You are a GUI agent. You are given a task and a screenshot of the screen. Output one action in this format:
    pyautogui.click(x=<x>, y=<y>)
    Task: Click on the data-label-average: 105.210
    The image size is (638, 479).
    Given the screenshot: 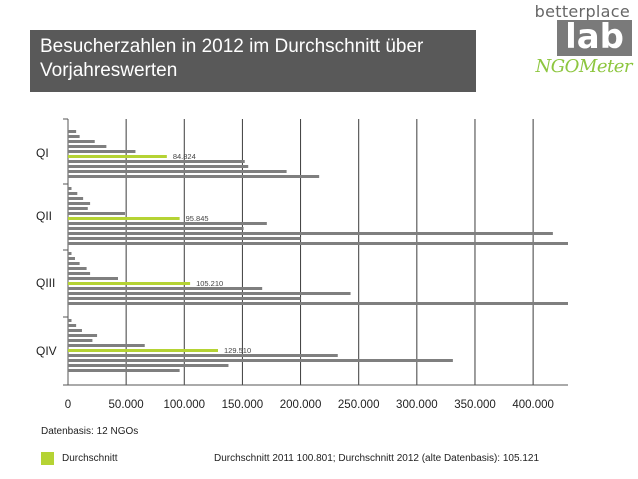 What is the action you would take?
    pyautogui.click(x=209, y=283)
    